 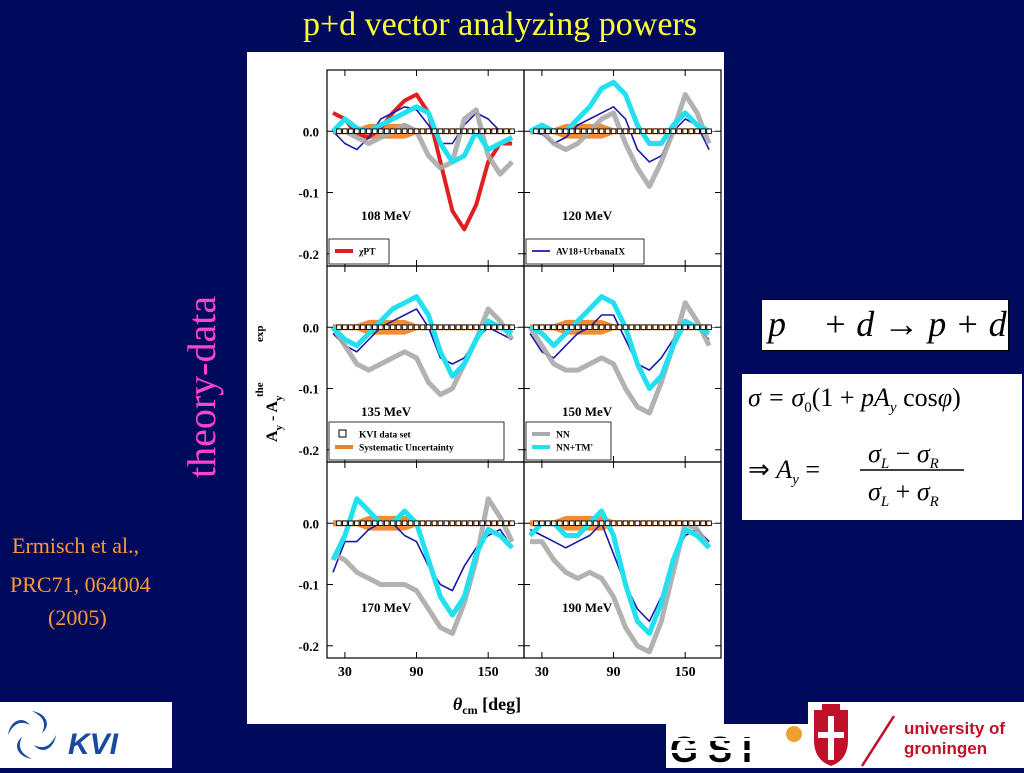 What do you see at coordinates (622, 168) in the screenshot?
I see `panel-120-mev: 120 MeV AV18+UrbanaIX` at bounding box center [622, 168].